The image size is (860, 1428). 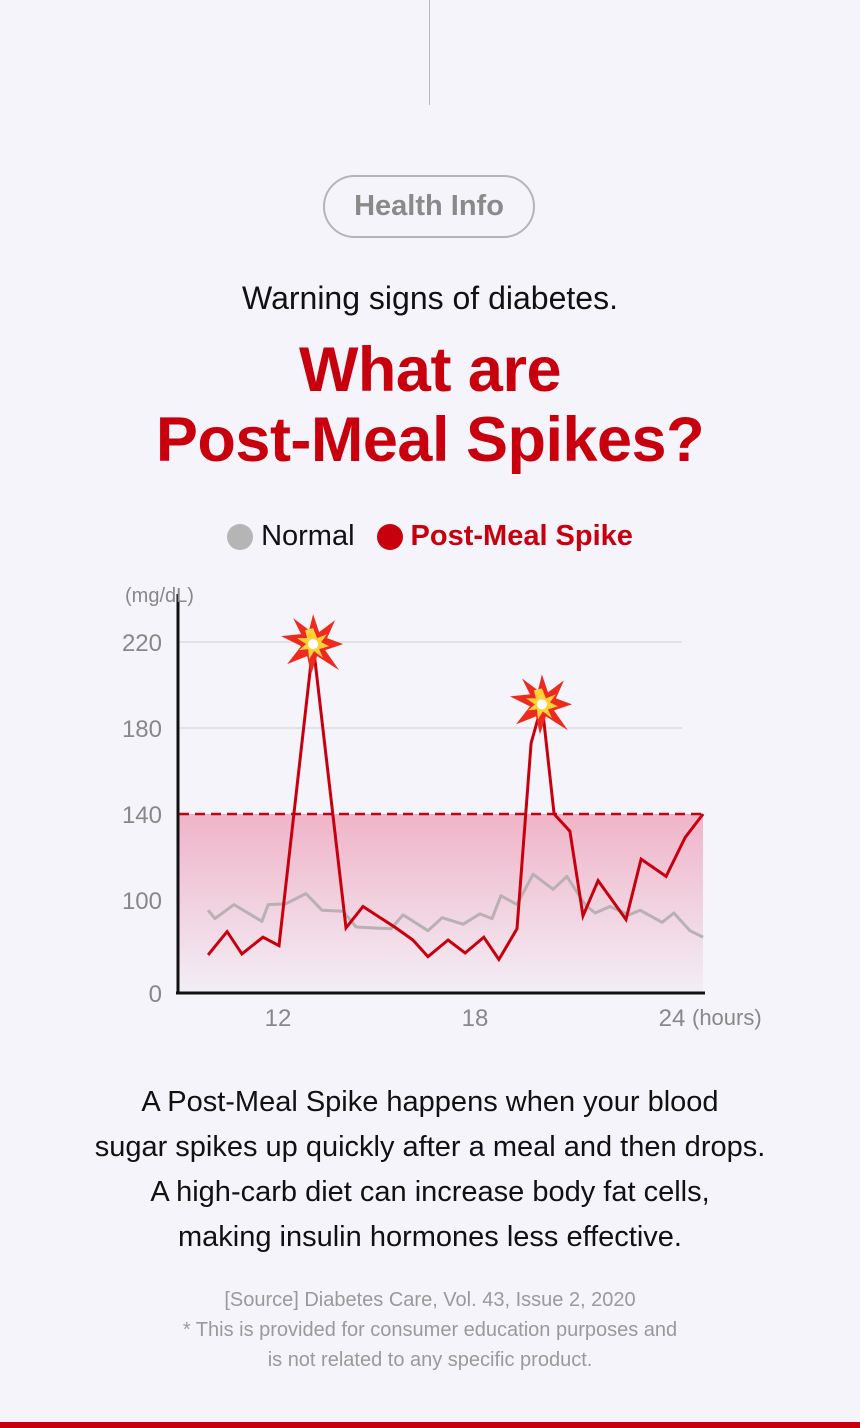 What do you see at coordinates (155, 994) in the screenshot?
I see `y-tick-label: 0` at bounding box center [155, 994].